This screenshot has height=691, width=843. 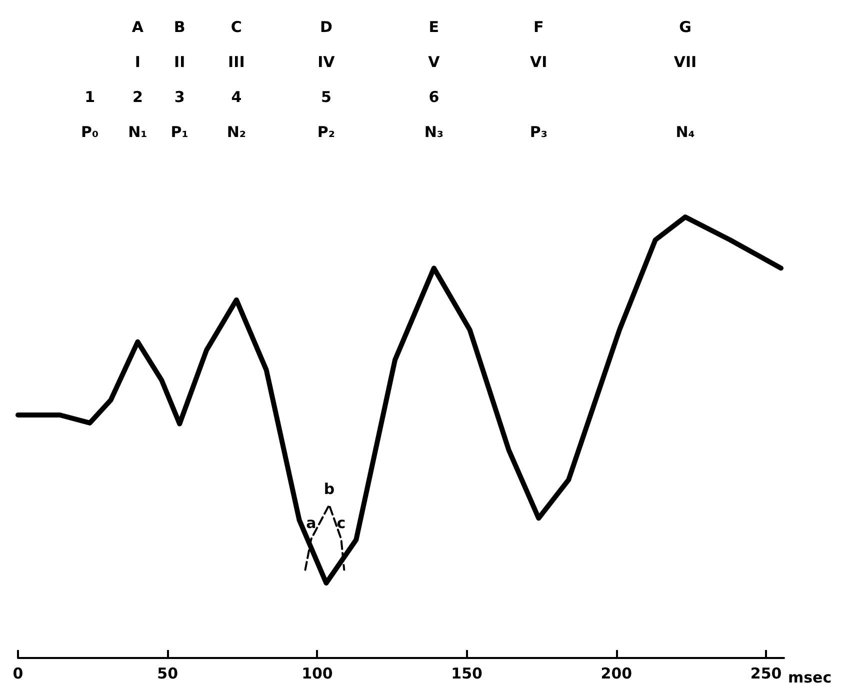 I want to click on text: F VI P₃, so click(x=539, y=79).